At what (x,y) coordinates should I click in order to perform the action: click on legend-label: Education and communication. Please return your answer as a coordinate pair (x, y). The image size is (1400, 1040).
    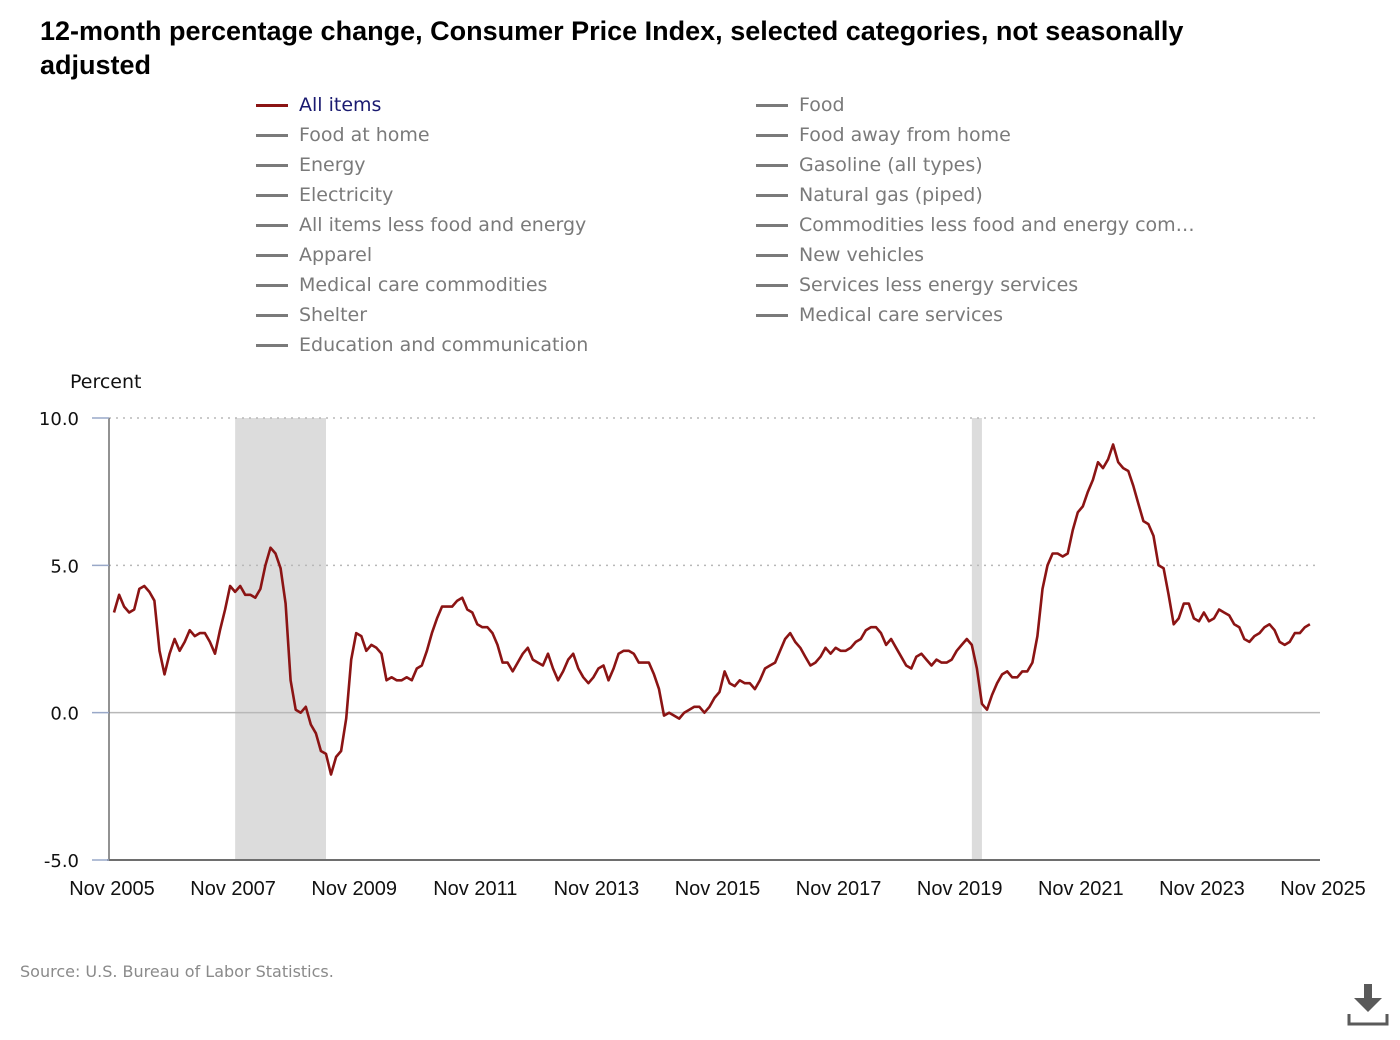
    Looking at the image, I should click on (444, 345).